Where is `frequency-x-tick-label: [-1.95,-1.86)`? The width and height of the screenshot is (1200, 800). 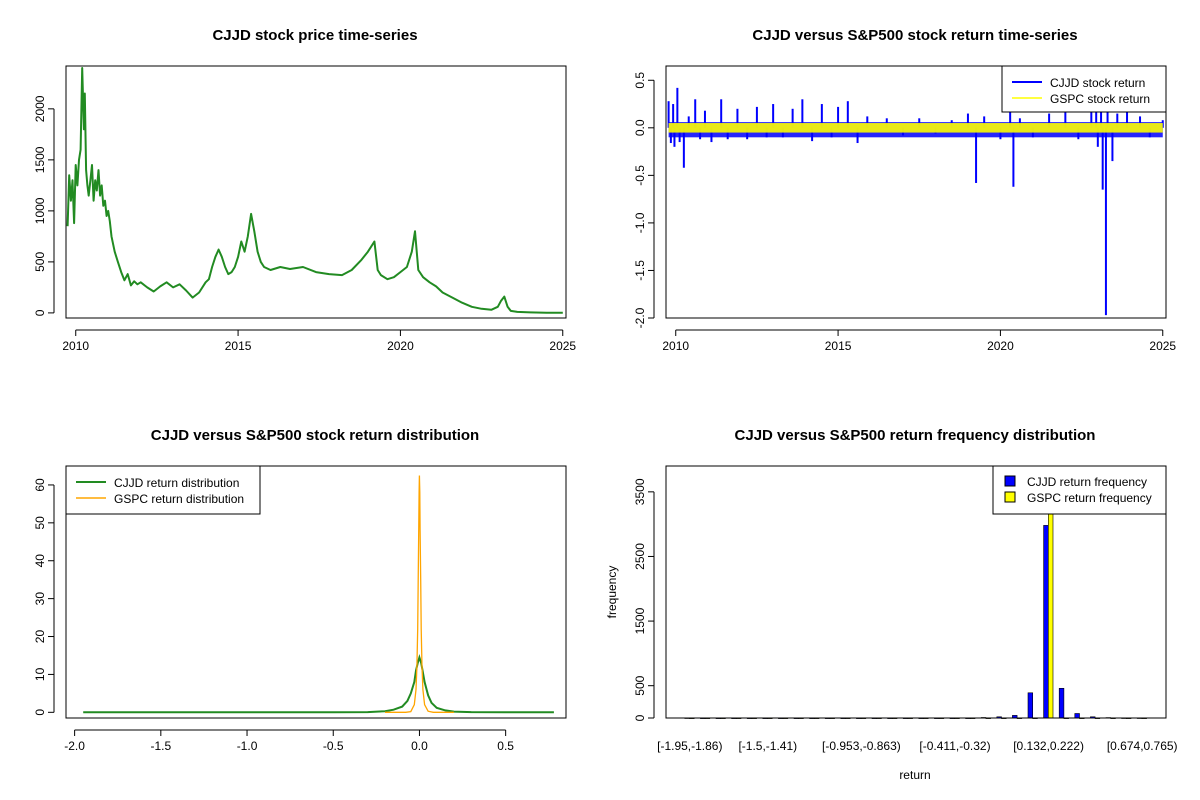 frequency-x-tick-label: [-1.95,-1.86) is located at coordinates (689, 746).